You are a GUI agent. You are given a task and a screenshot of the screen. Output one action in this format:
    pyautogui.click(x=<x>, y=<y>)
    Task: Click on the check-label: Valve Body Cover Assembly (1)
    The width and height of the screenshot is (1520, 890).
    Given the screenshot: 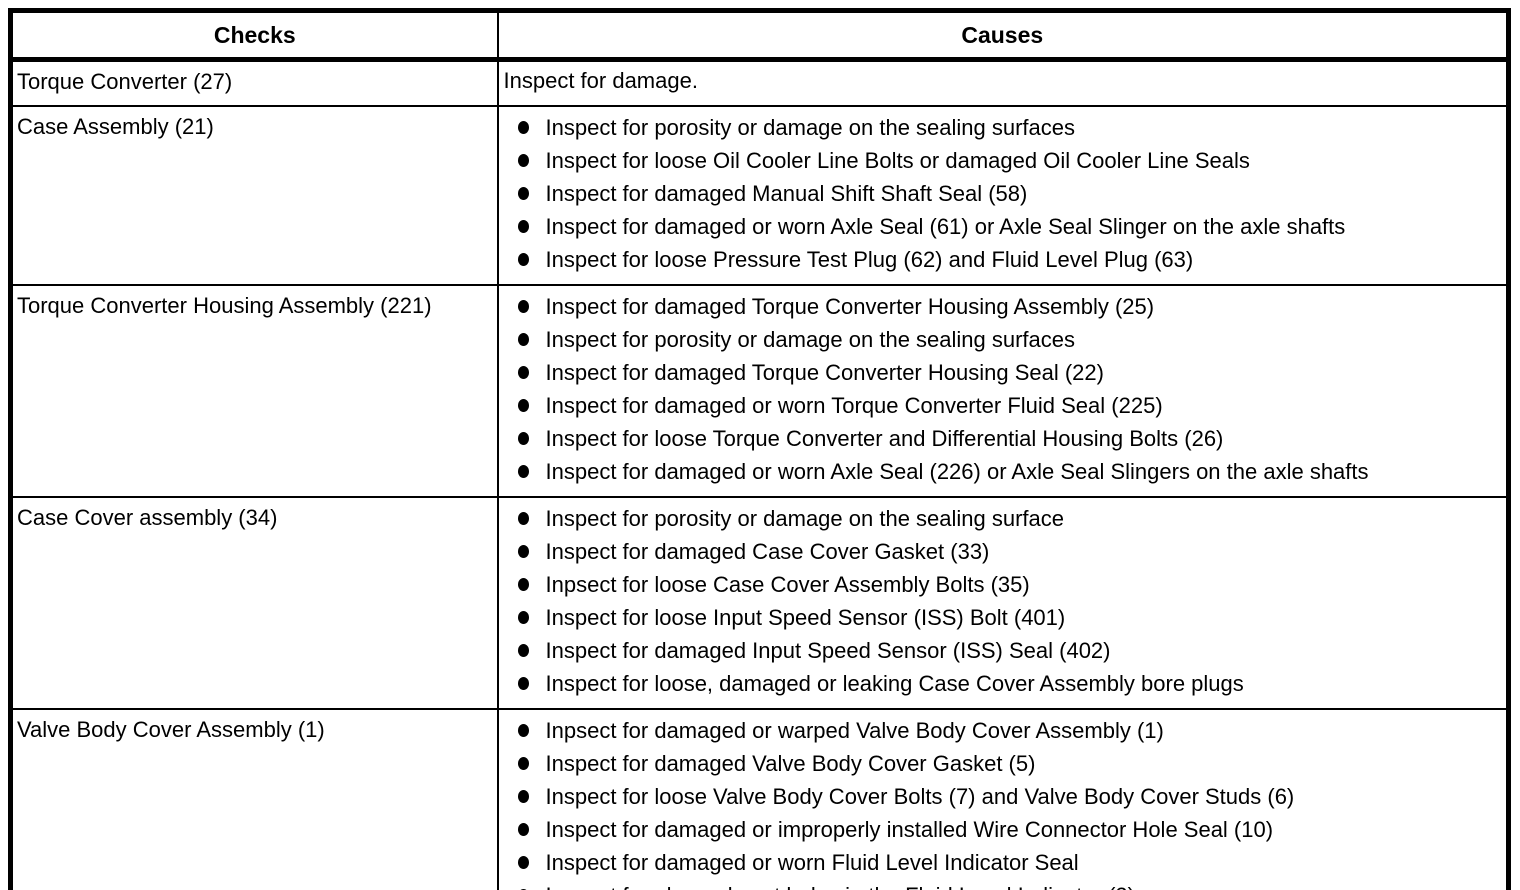 What is the action you would take?
    pyautogui.click(x=254, y=799)
    